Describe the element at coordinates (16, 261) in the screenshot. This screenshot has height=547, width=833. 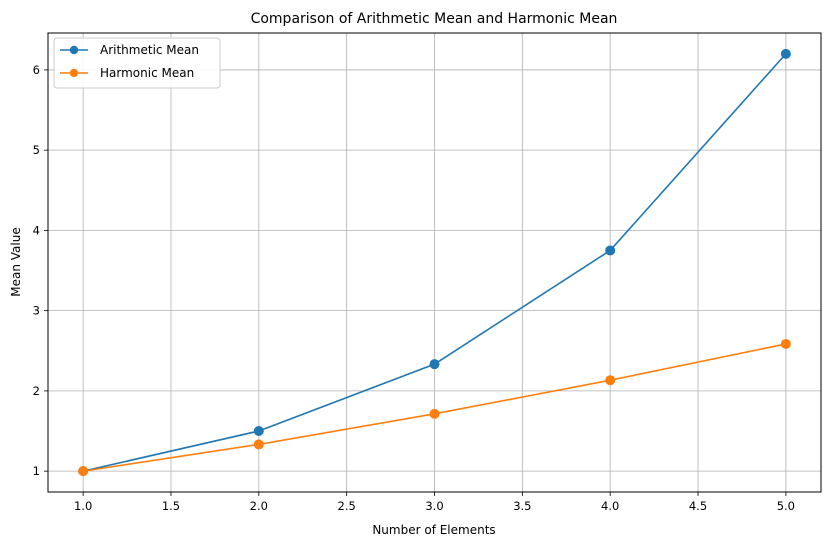
I see `y-axis-label: Mean Value` at that location.